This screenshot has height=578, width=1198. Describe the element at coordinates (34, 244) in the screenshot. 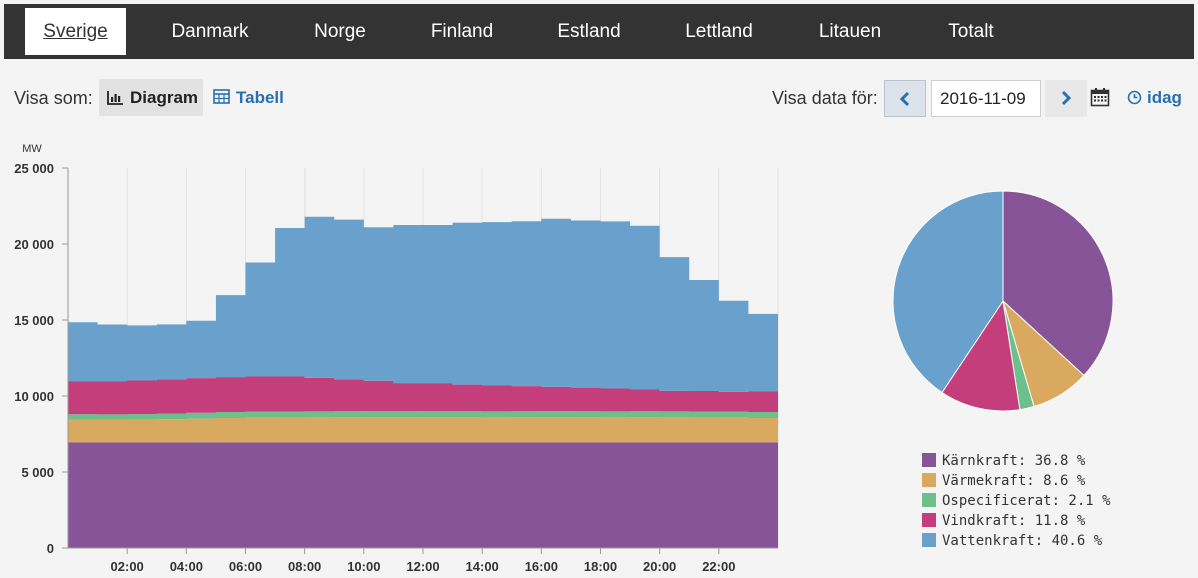

I see `y-tick-label: 20 000` at that location.